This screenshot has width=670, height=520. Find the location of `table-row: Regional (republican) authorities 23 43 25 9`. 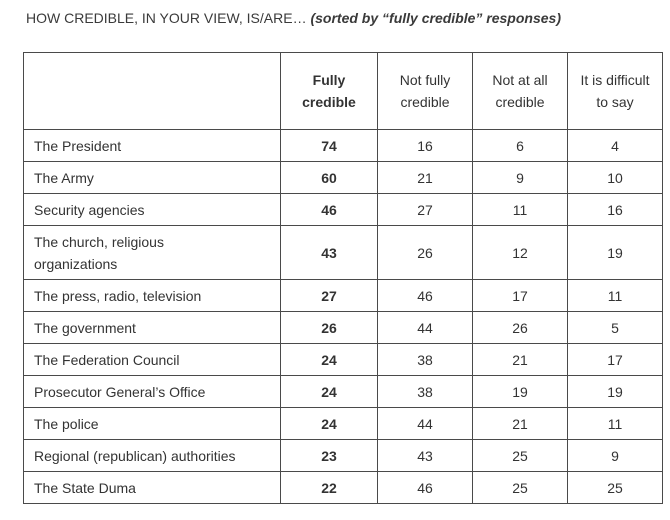

table-row: Regional (republican) authorities 23 43 25 9 is located at coordinates (343, 455).